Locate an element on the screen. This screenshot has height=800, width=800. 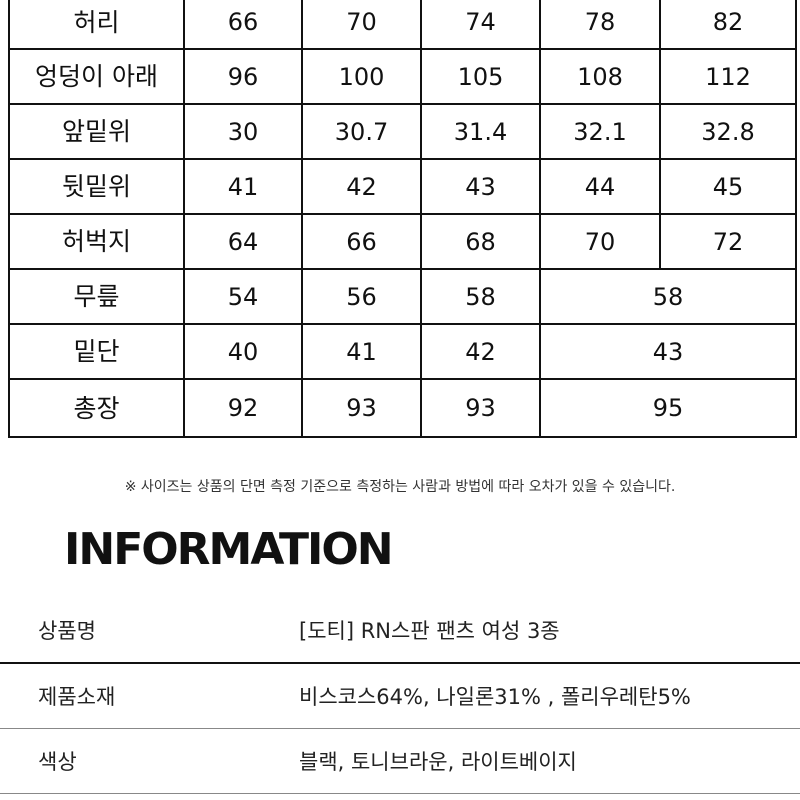
size-row: 허벅지 64 66 68 70 72 is located at coordinates (402, 241).